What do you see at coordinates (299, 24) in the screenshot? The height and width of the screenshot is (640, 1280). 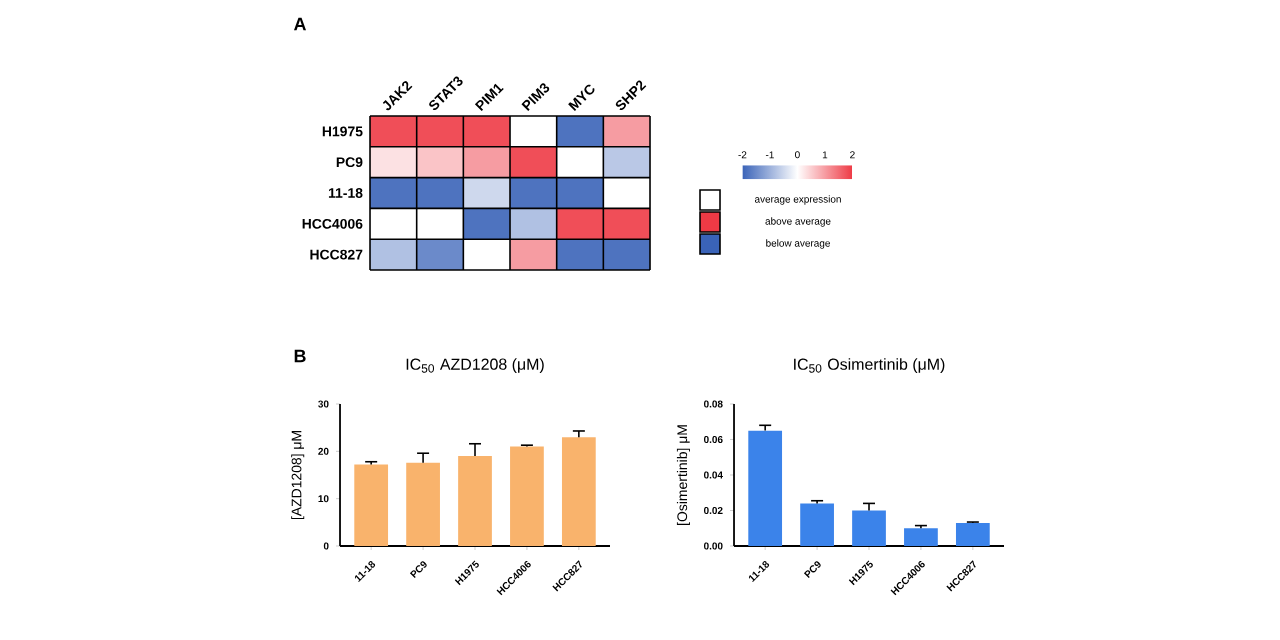 I see `text: A` at bounding box center [299, 24].